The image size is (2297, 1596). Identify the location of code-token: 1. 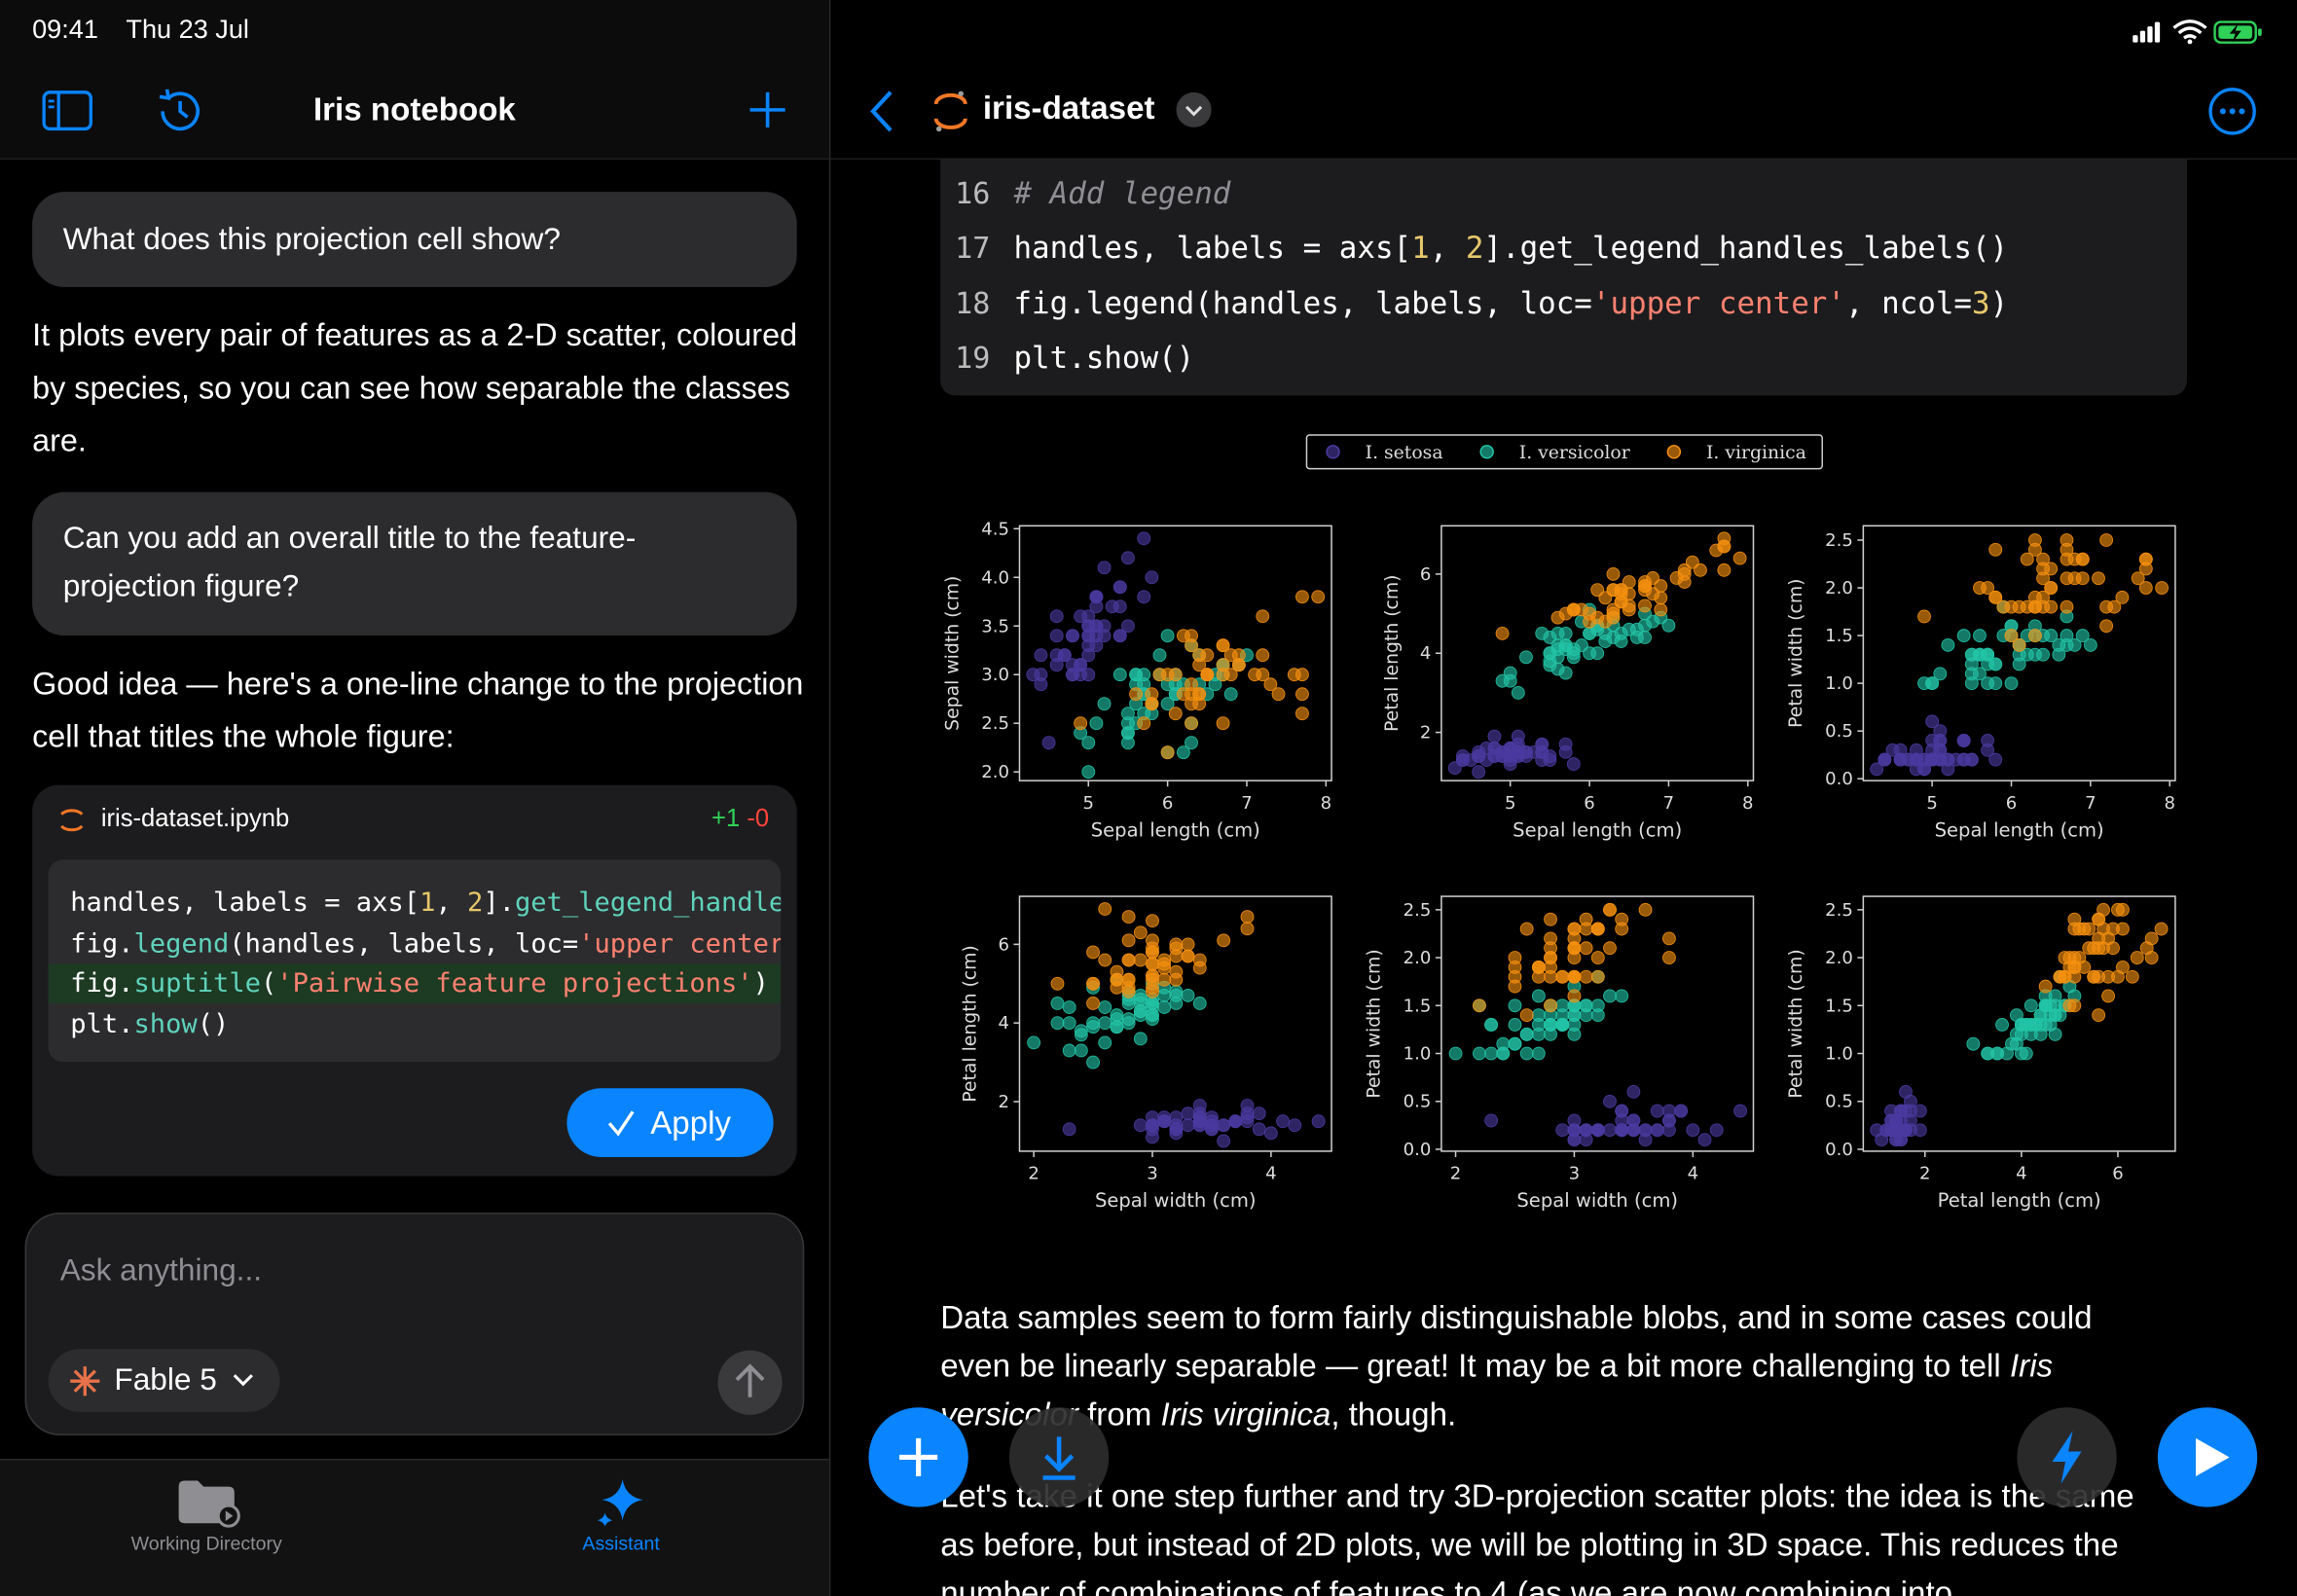
(1420, 248).